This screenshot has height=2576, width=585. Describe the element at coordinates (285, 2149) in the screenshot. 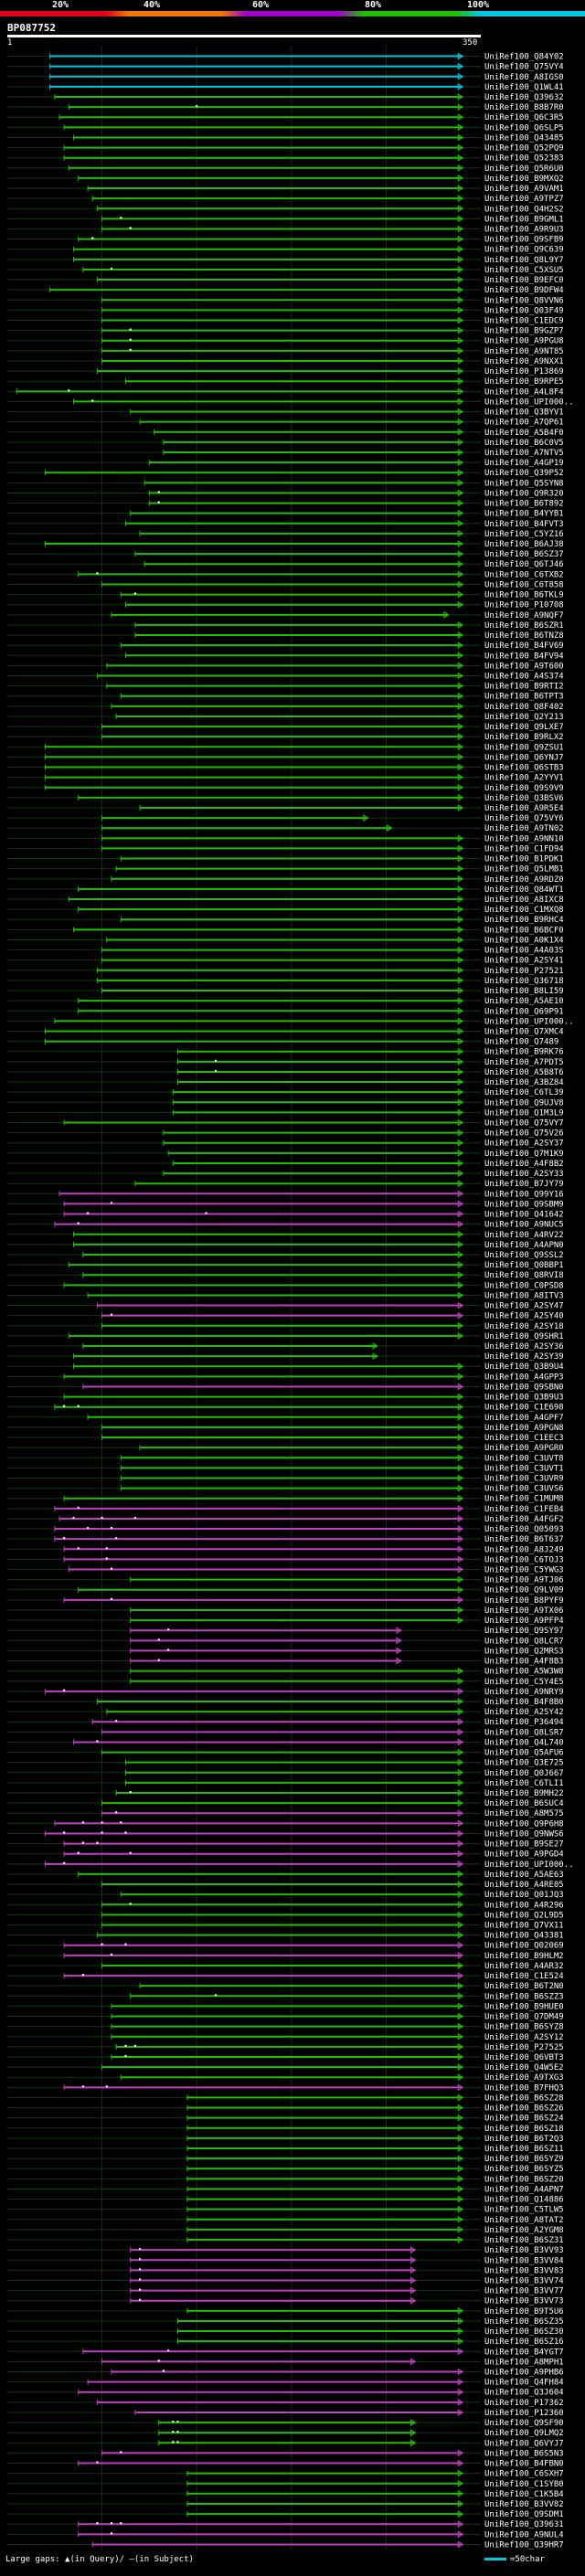

I see `hit-row: UniRef100_B6SZ11` at that location.